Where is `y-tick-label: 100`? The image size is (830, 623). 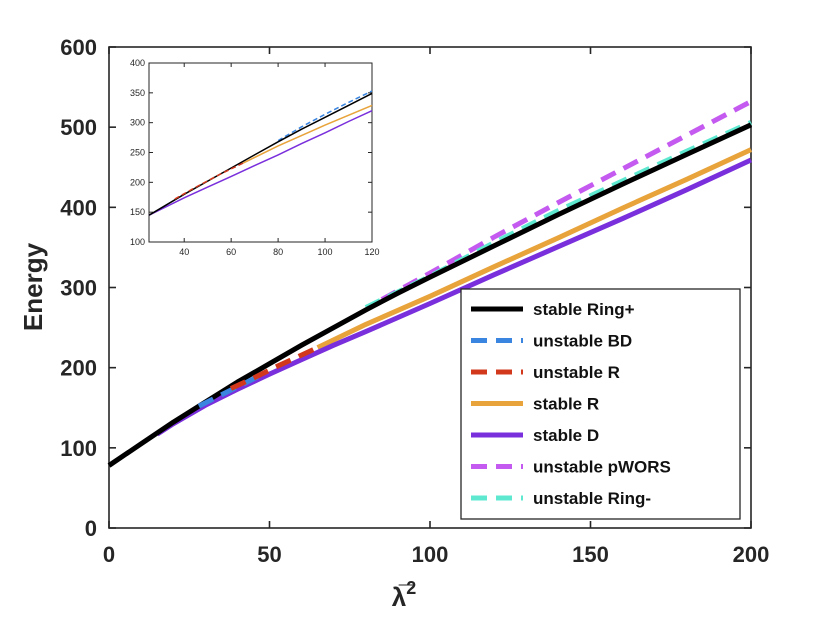
y-tick-label: 100 is located at coordinates (78, 448).